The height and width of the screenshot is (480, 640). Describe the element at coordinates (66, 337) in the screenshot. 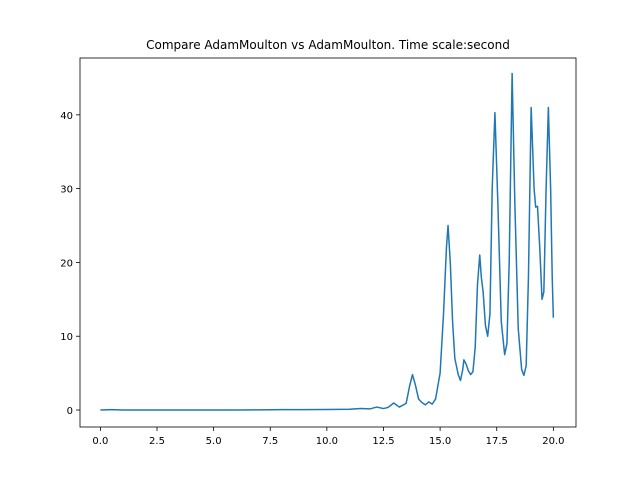

I see `y-tick-label: 10` at that location.